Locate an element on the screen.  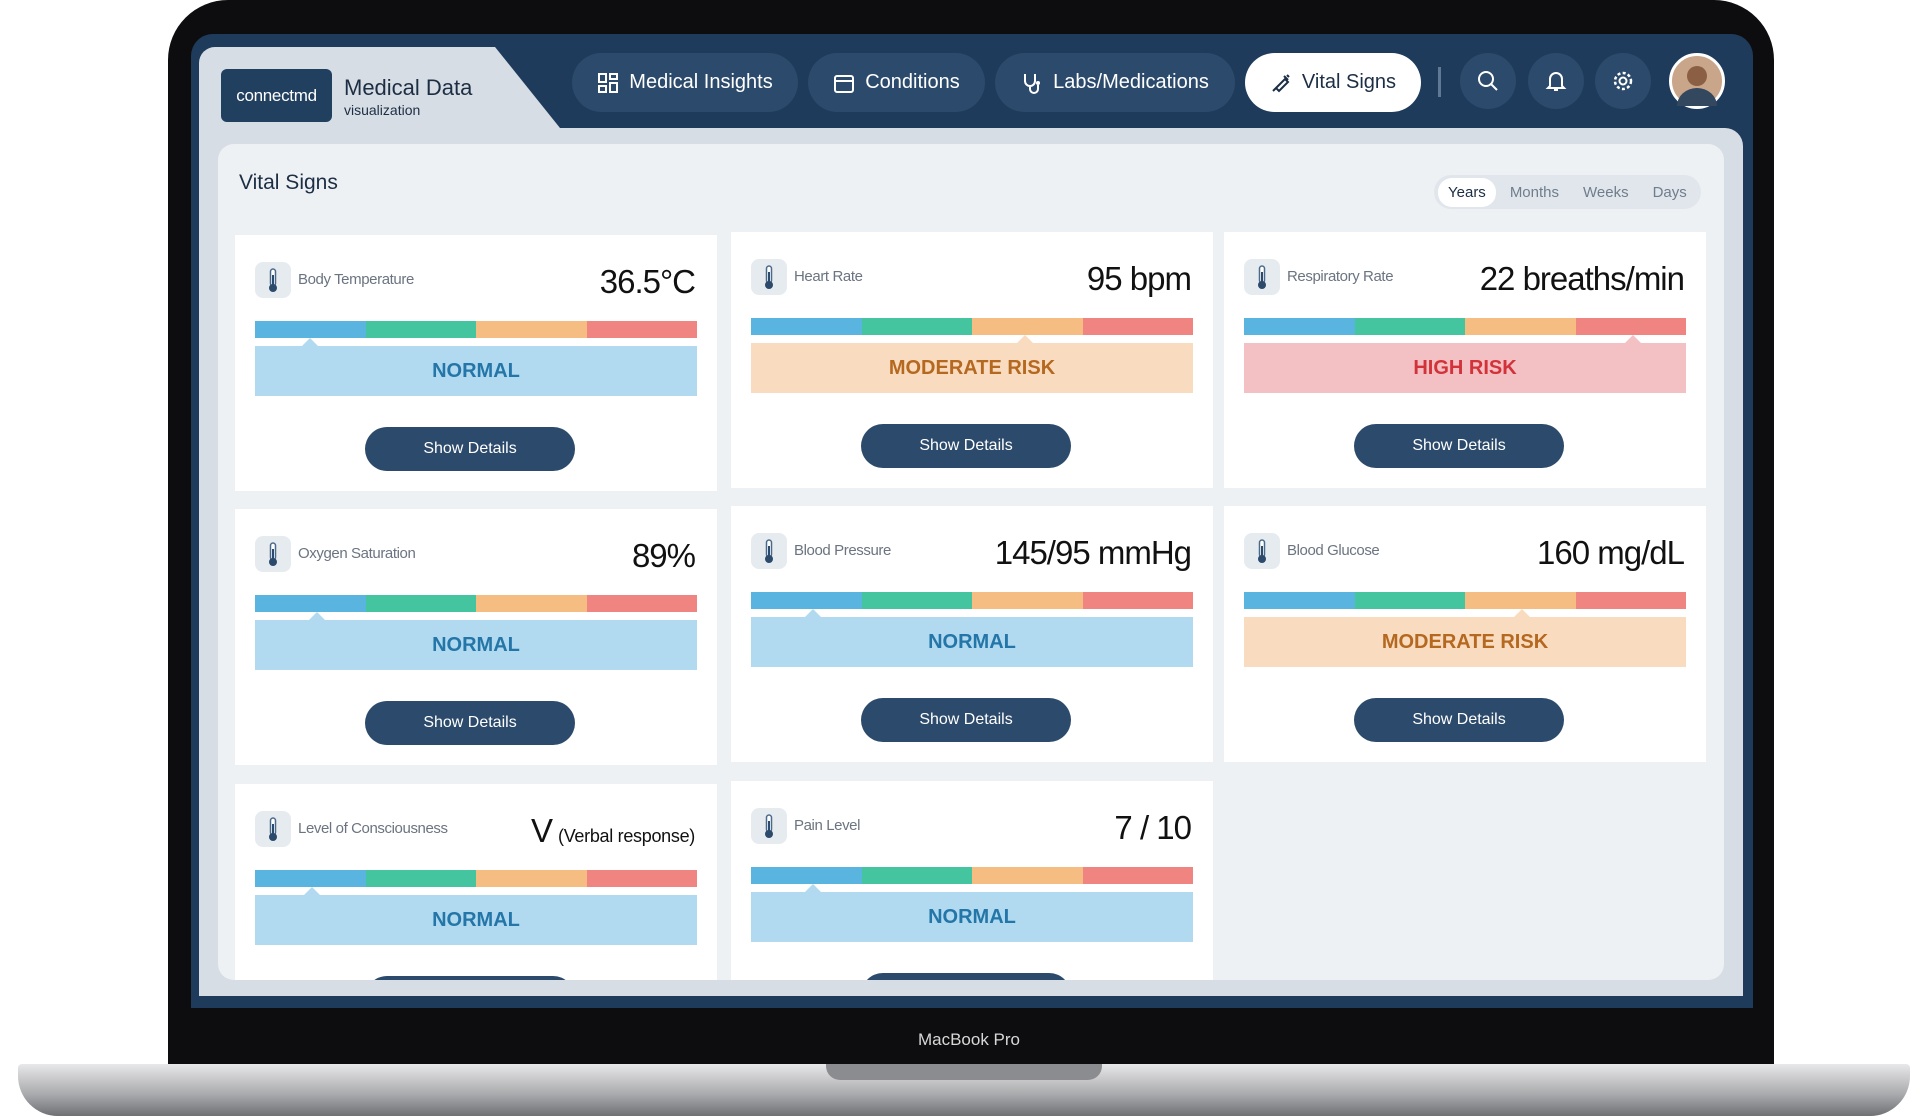
vital-card: Oxygen Saturation 89% NORMAL Show Details is located at coordinates (476, 637).